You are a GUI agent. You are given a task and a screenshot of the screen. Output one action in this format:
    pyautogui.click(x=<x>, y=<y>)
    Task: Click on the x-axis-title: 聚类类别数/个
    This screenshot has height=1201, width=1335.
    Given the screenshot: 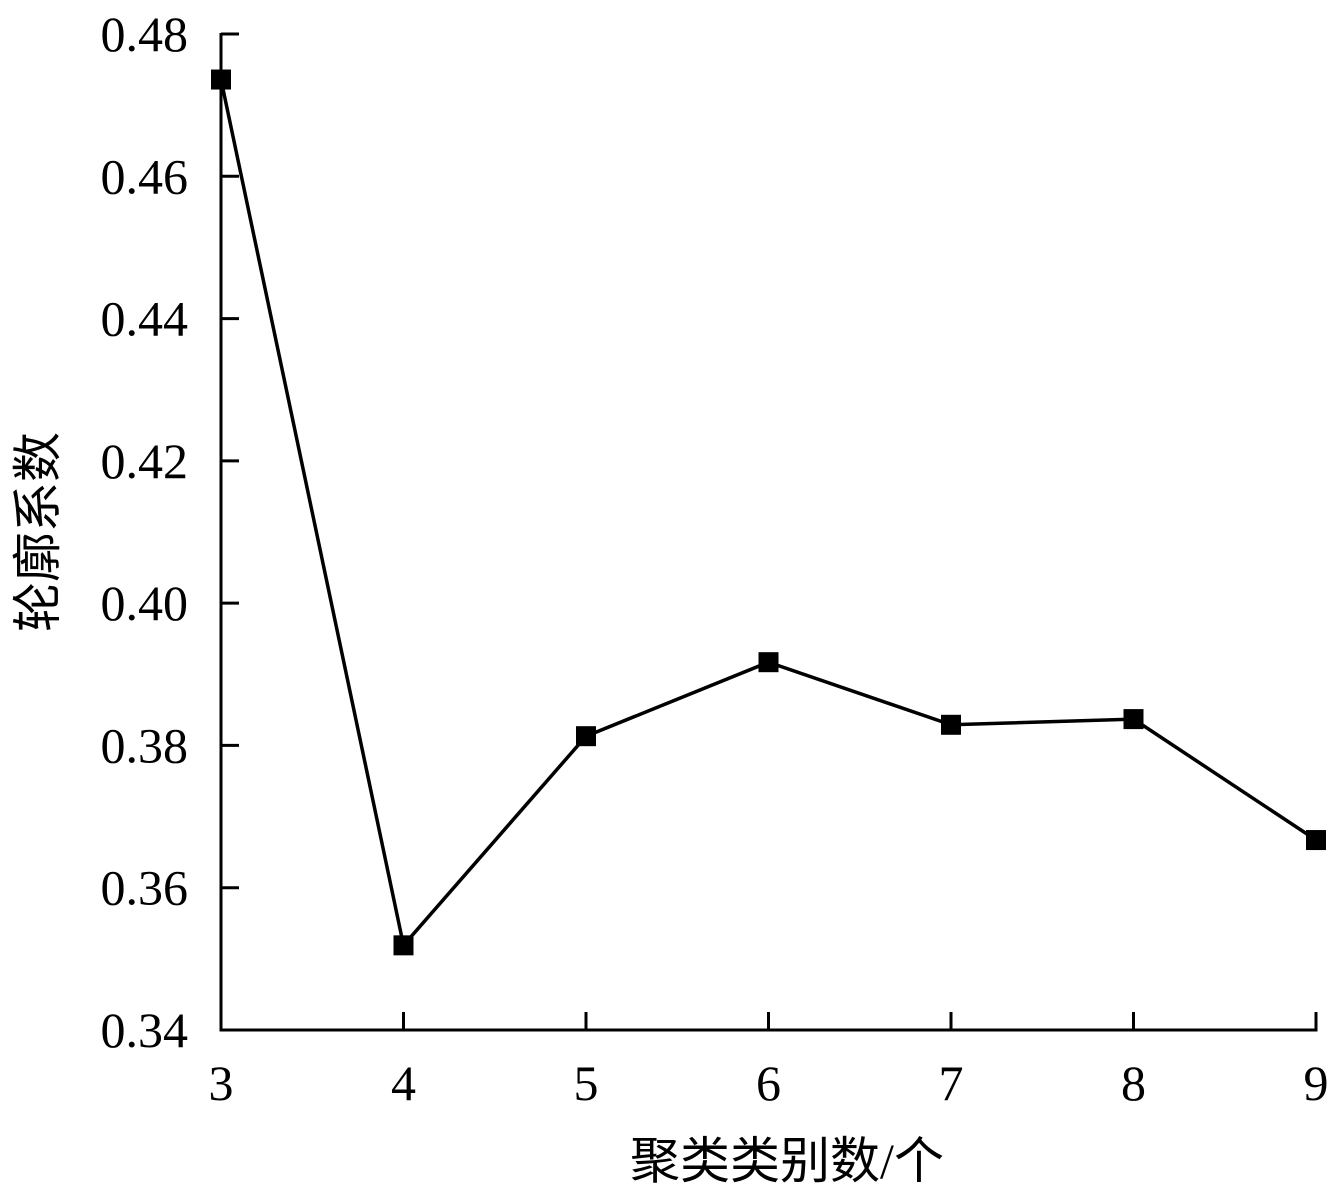 What is the action you would take?
    pyautogui.click(x=787, y=1161)
    